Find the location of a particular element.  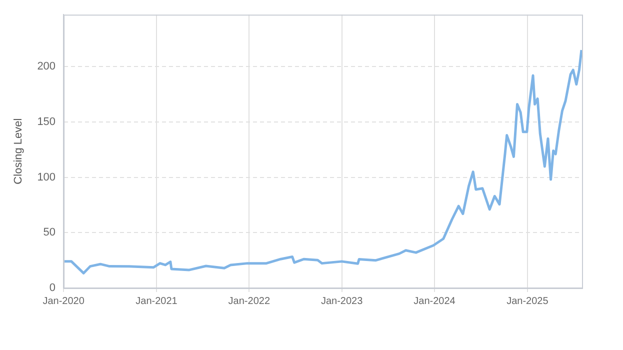

y-tick-label: 200 is located at coordinates (46, 66).